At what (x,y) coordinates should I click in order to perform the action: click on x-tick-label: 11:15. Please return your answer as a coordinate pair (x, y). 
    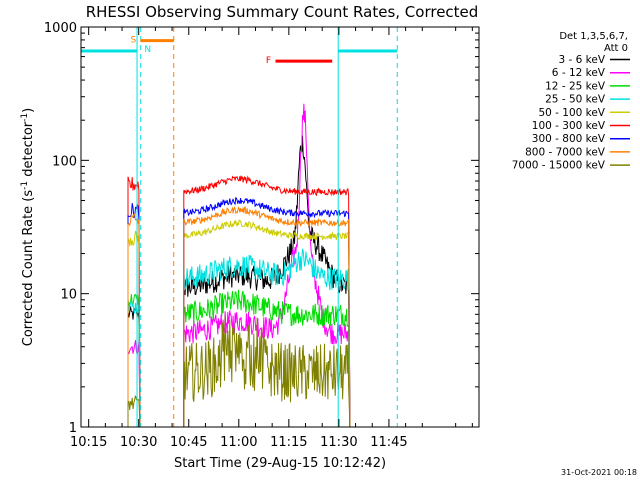
    Looking at the image, I should click on (288, 442).